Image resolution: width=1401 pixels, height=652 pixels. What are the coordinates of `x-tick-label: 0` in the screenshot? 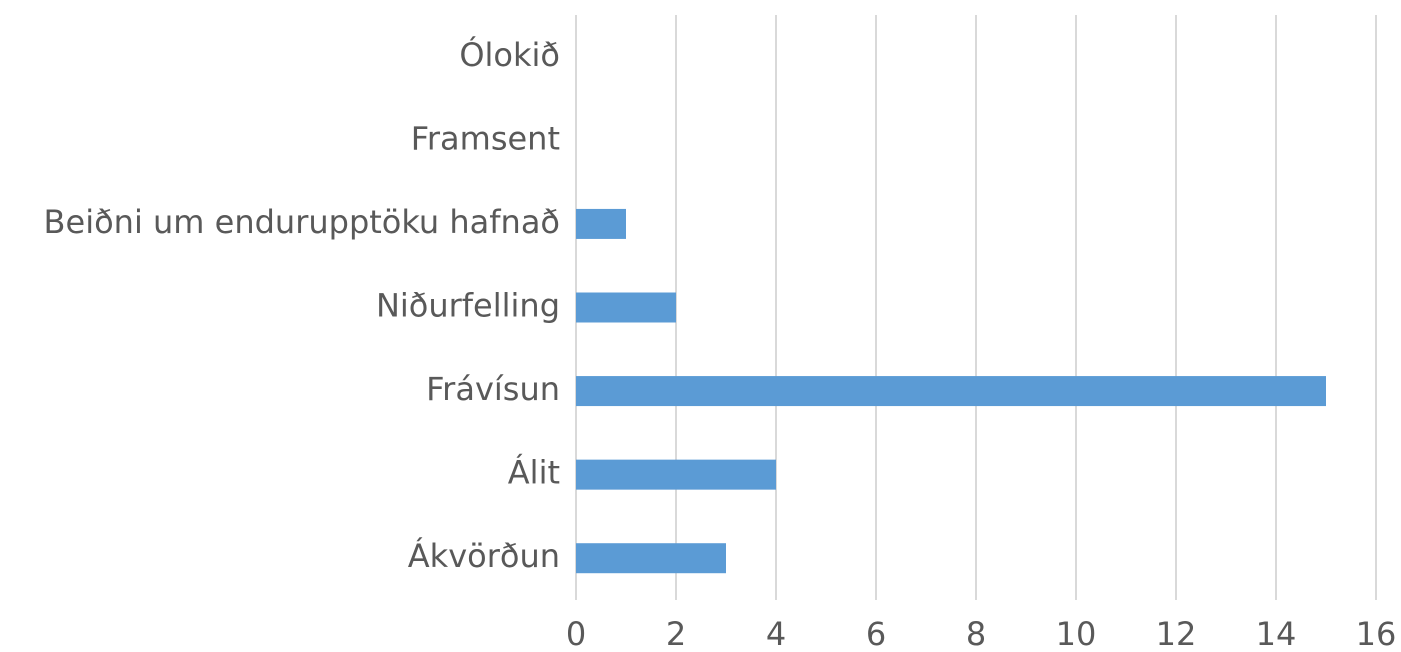 It's located at (576, 633).